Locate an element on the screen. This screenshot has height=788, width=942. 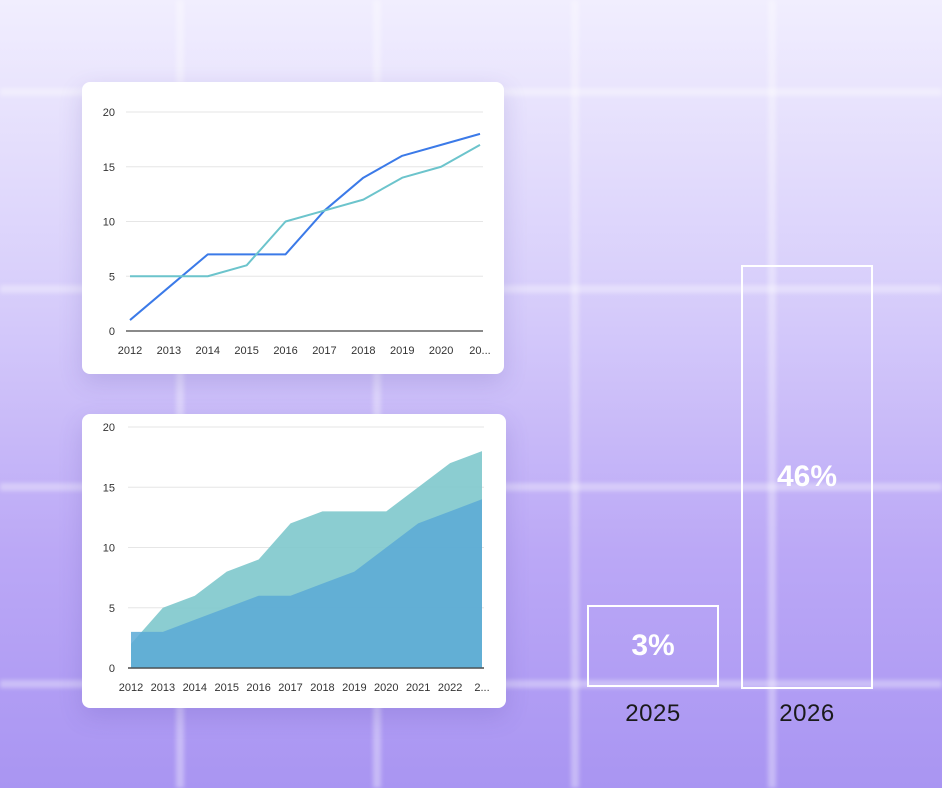
bar-2026: 46% is located at coordinates (807, 477).